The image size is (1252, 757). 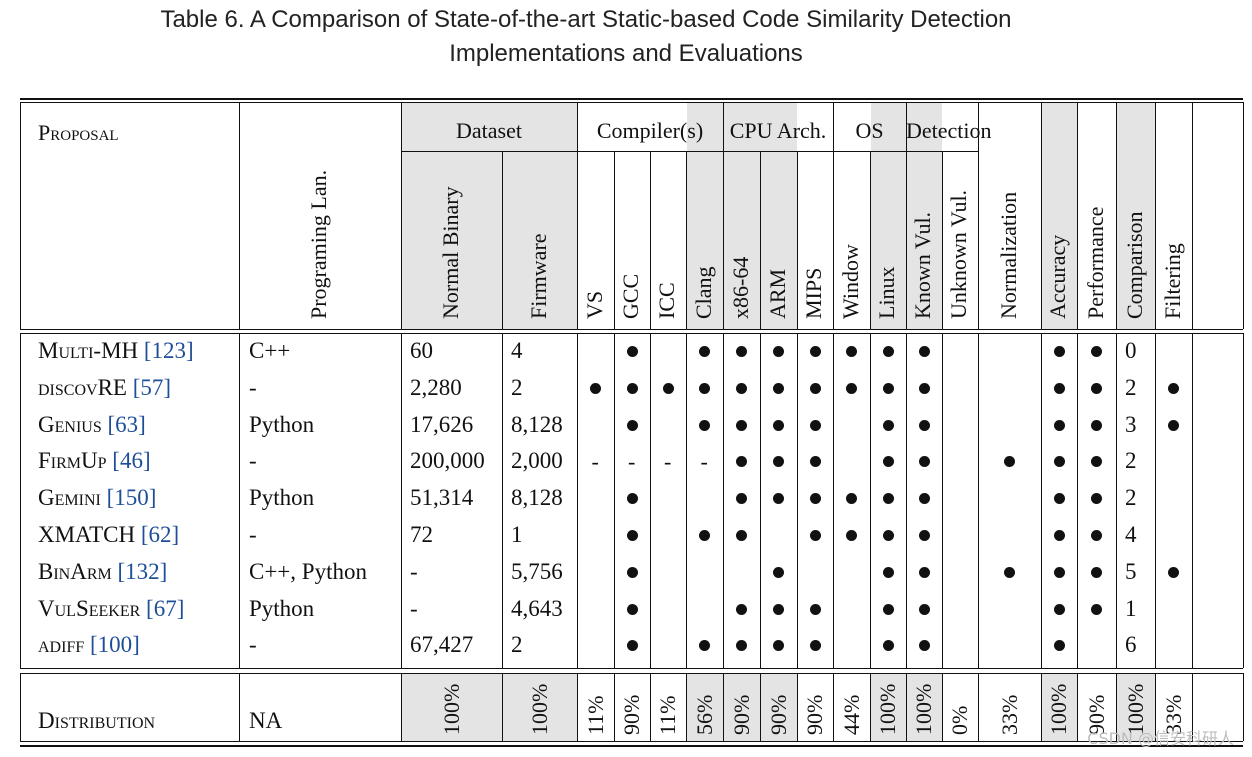 What do you see at coordinates (630, 296) in the screenshot?
I see `header-col-gcc: GCC` at bounding box center [630, 296].